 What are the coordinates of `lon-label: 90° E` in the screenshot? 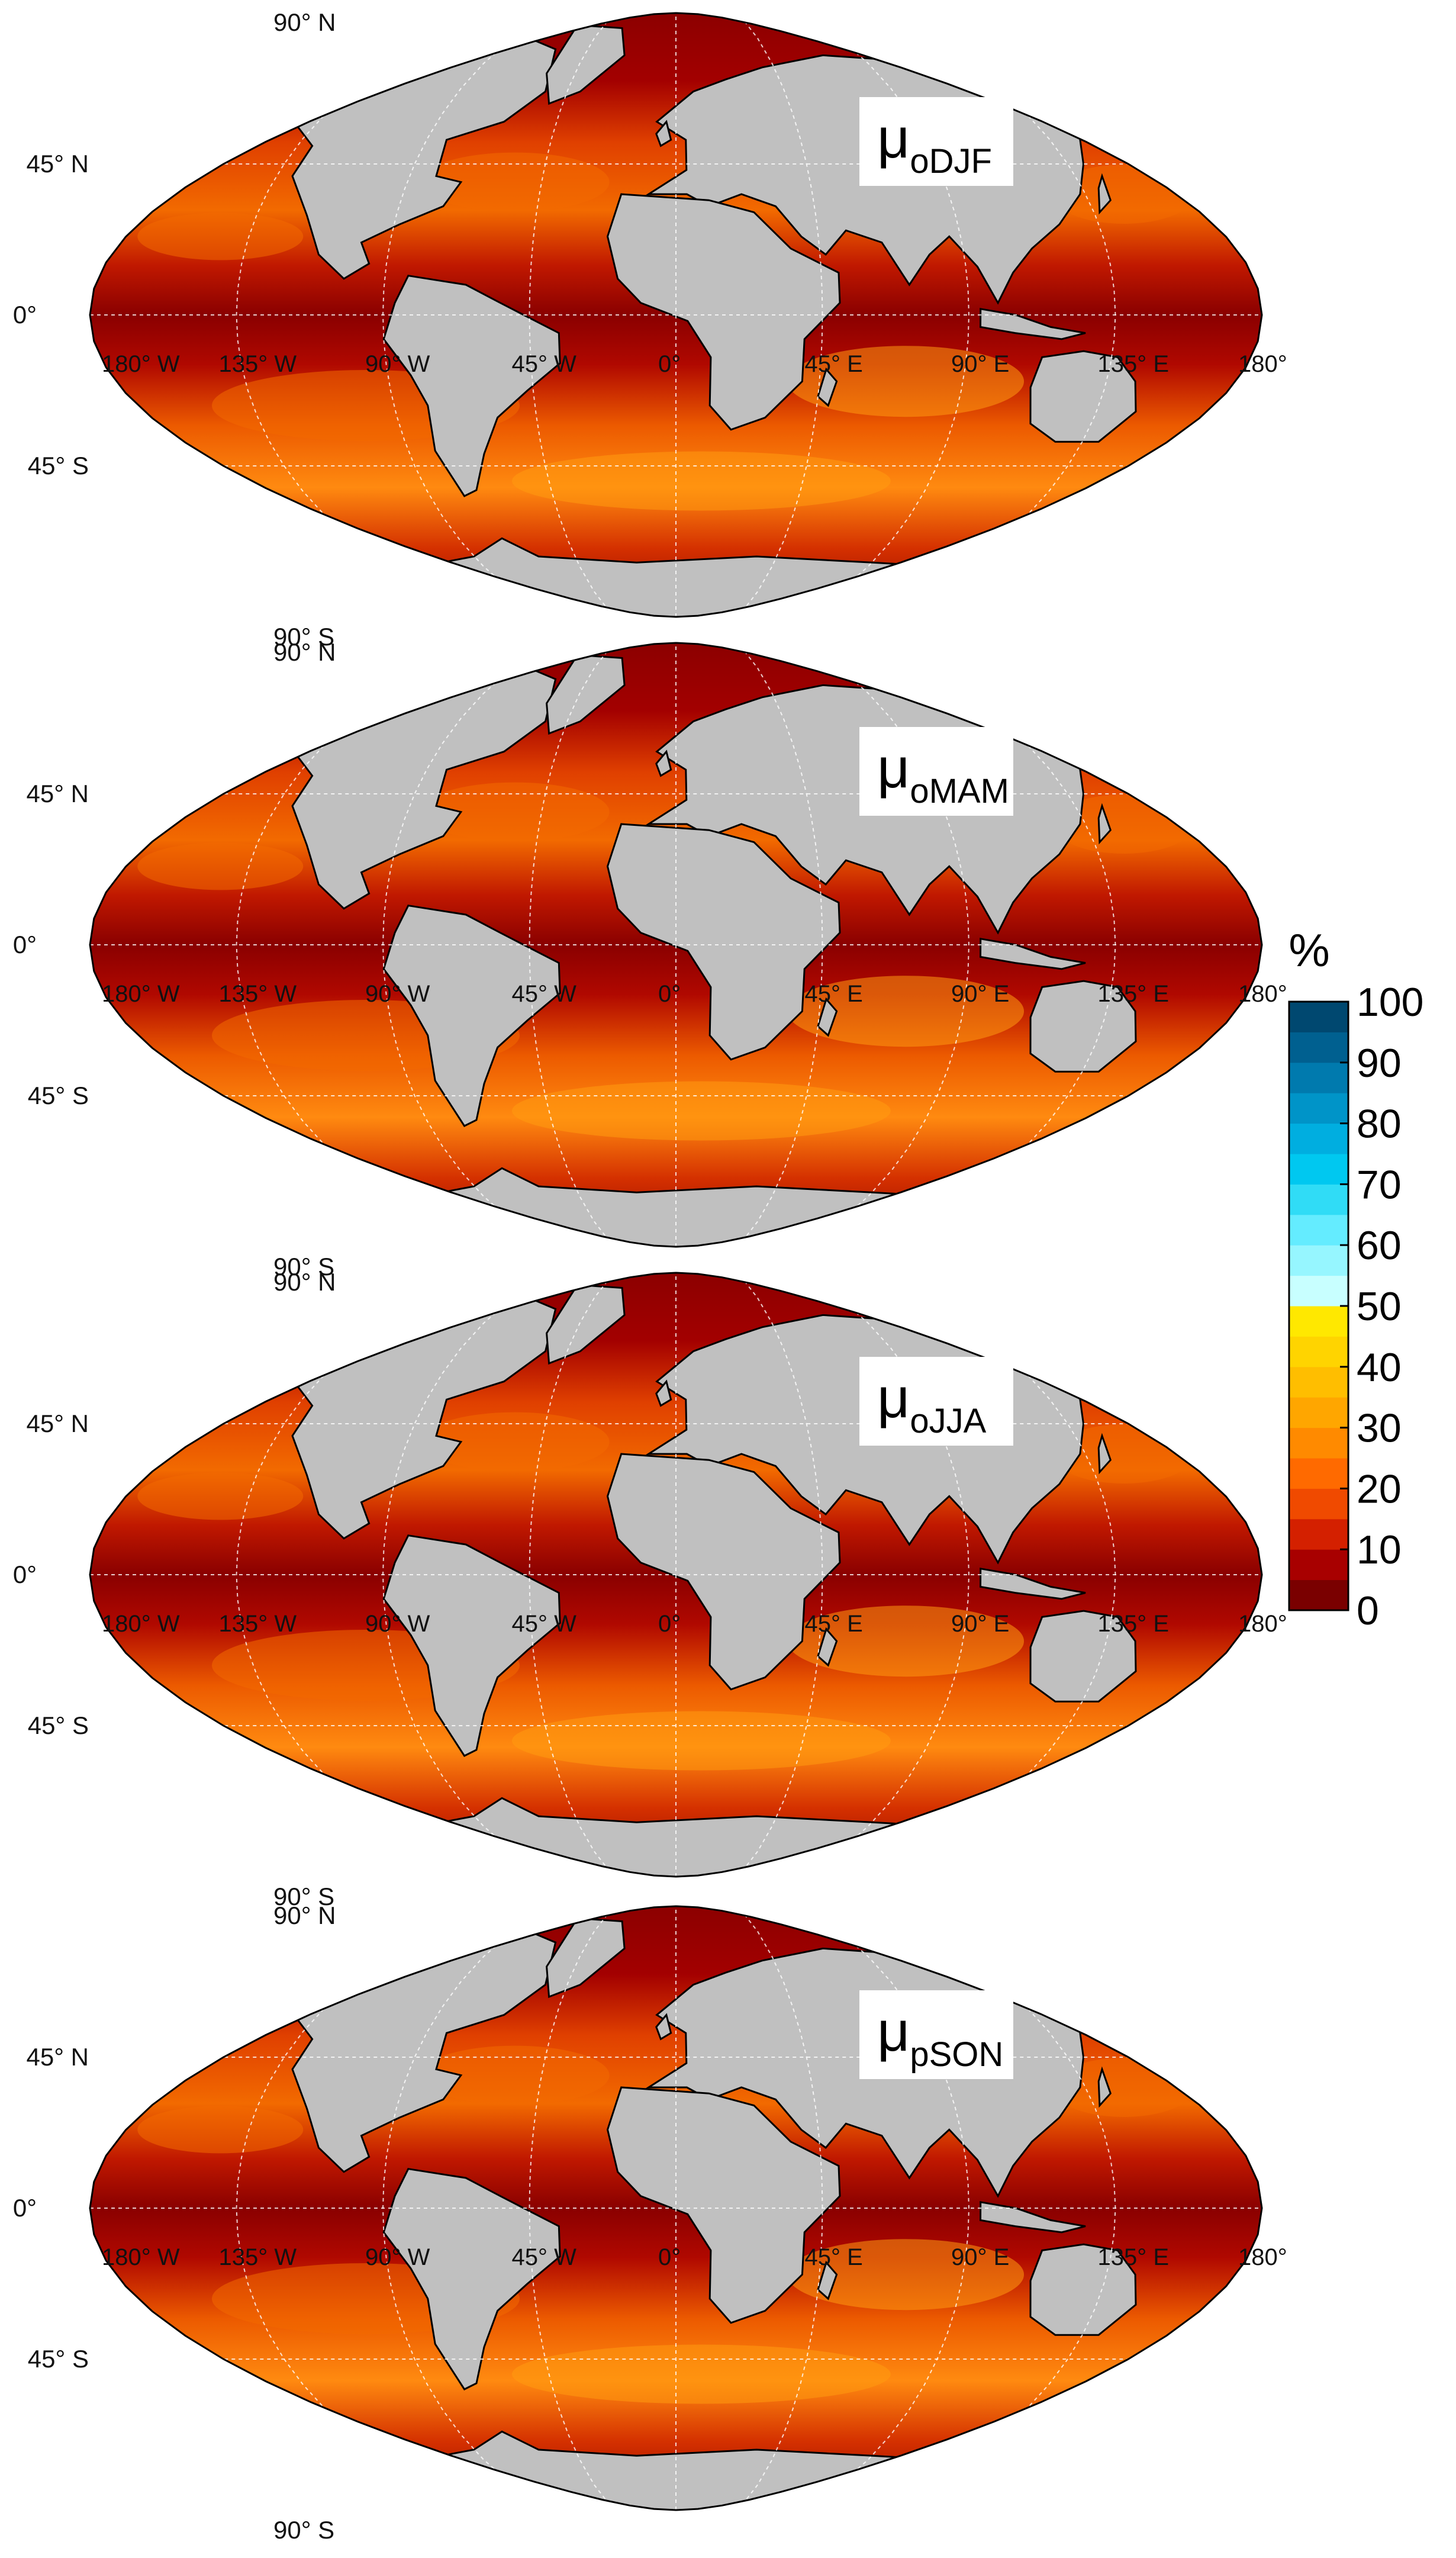 It's located at (980, 2257).